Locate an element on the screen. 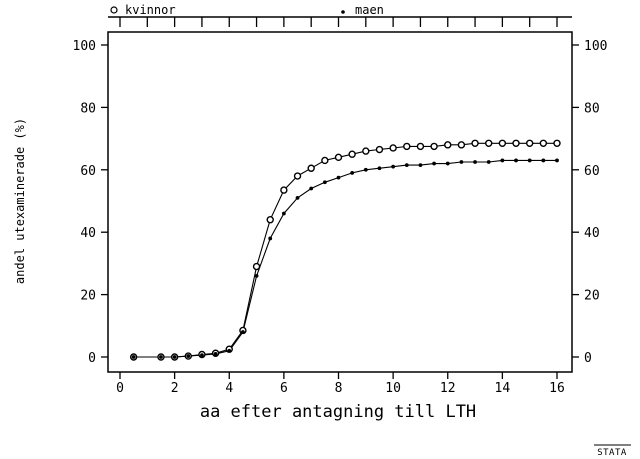  y-tick-label-right: 100 is located at coordinates (595, 46).